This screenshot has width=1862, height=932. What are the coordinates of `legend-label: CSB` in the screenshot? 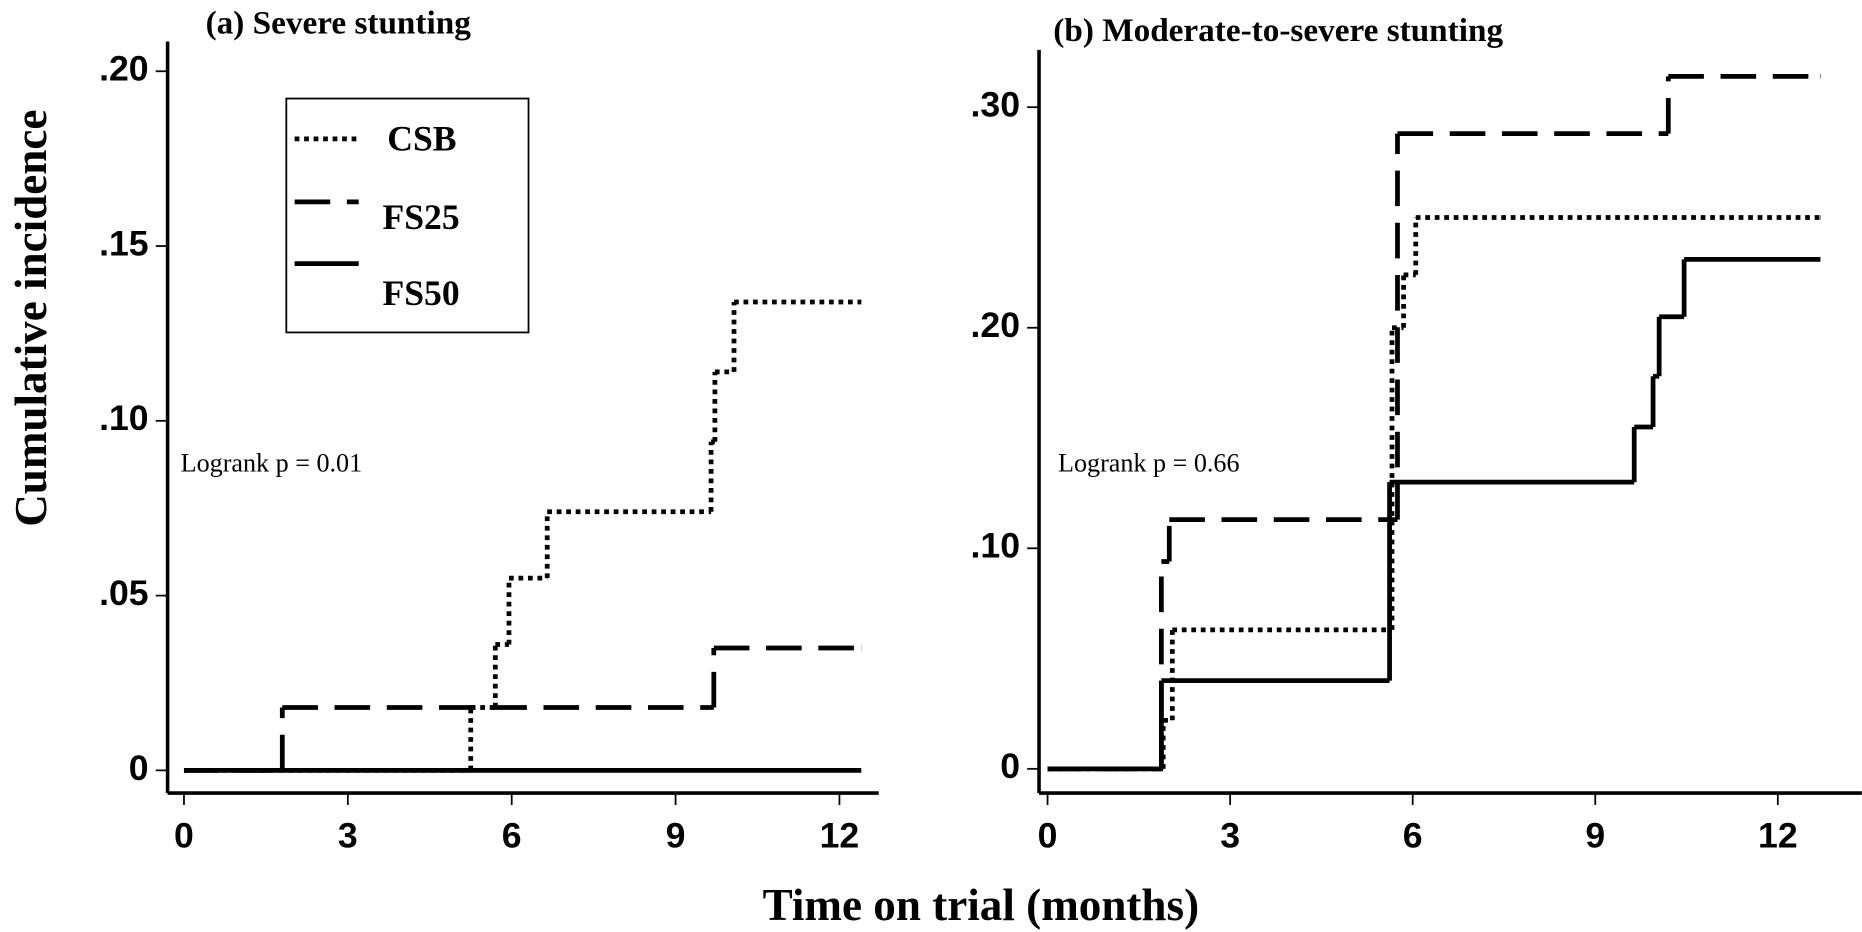 It's located at (421, 139).